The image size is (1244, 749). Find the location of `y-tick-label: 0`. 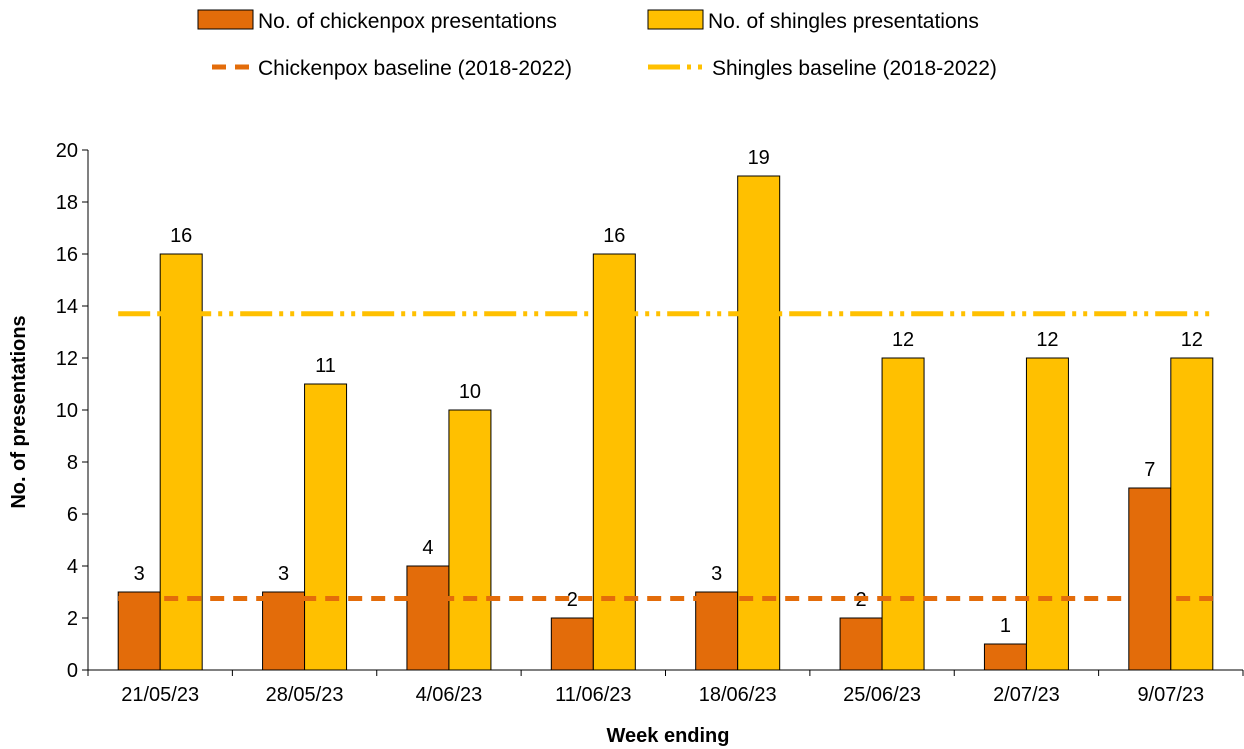

y-tick-label: 0 is located at coordinates (72, 671).